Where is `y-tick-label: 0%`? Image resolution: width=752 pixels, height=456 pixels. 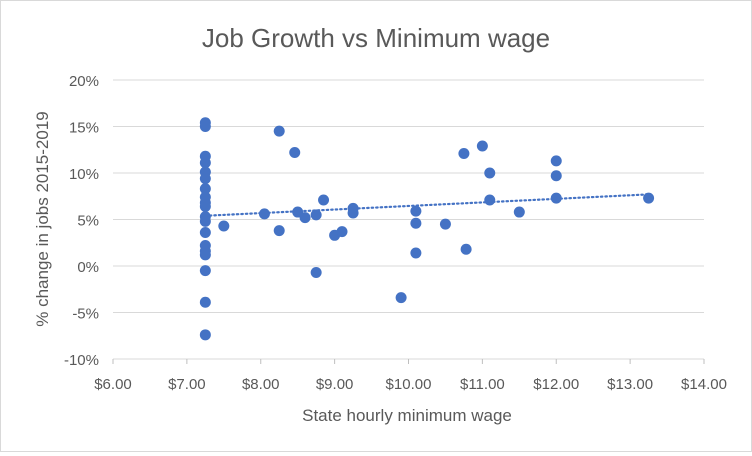 y-tick-label: 0% is located at coordinates (88, 267).